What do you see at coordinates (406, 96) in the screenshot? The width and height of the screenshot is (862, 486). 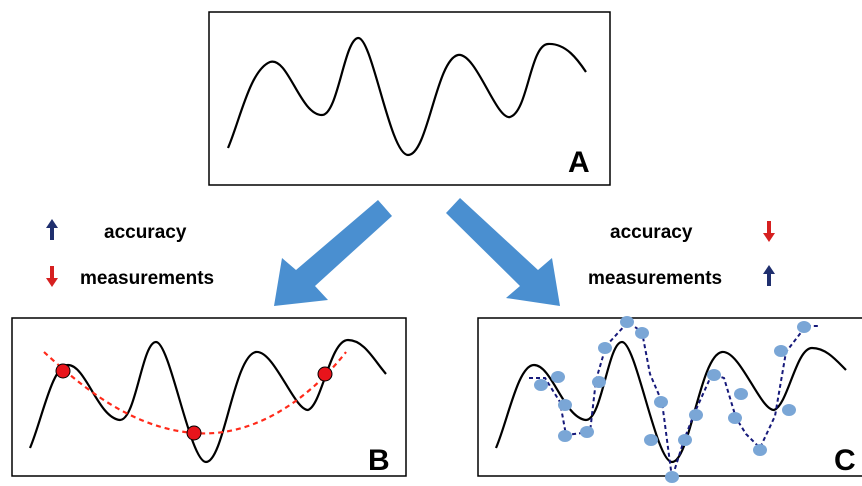 I see `panel-a-signal-curve` at bounding box center [406, 96].